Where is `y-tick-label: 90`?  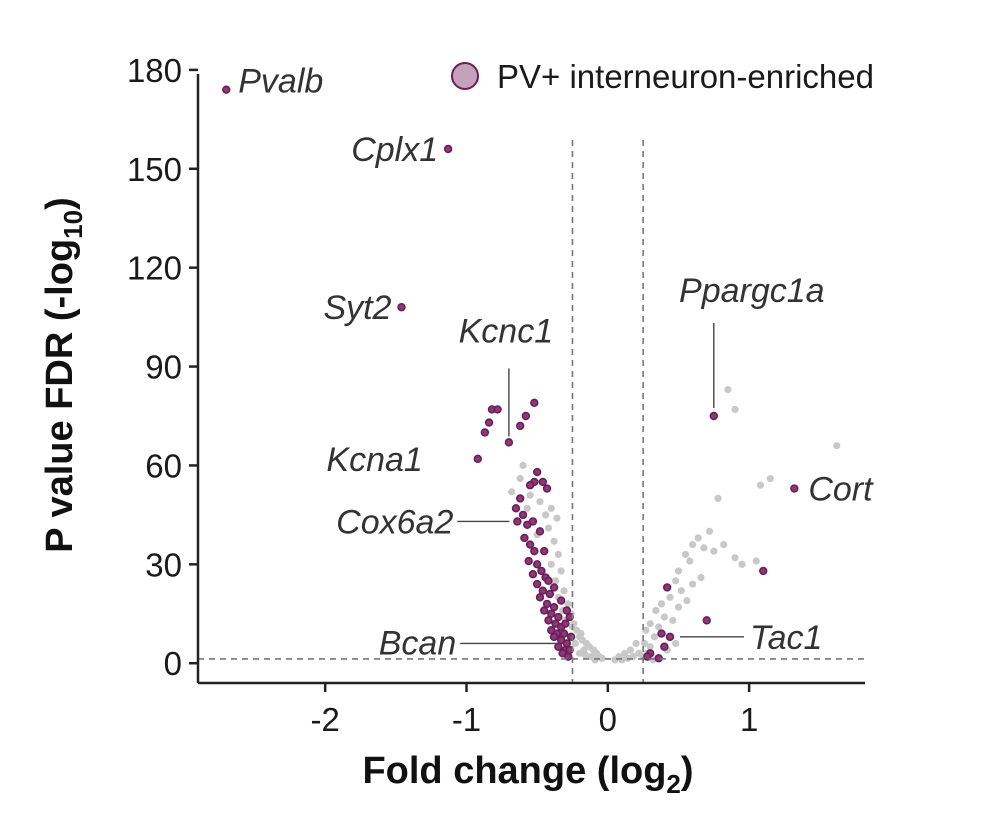 y-tick-label: 90 is located at coordinates (163, 367).